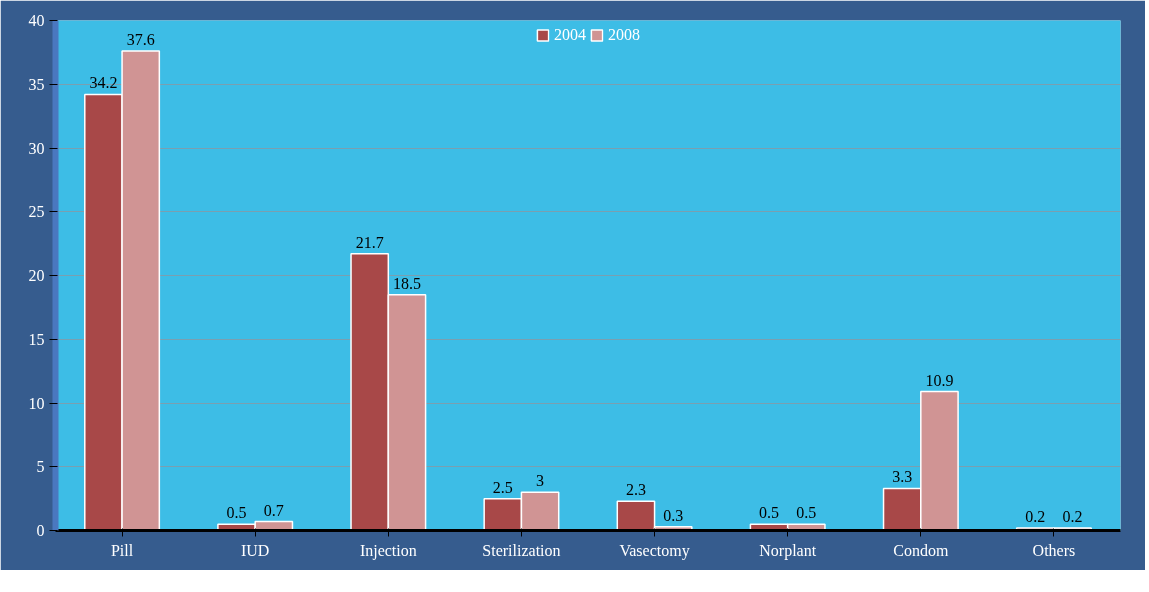 The height and width of the screenshot is (592, 1149). What do you see at coordinates (635, 490) in the screenshot?
I see `data-label: 2.3` at bounding box center [635, 490].